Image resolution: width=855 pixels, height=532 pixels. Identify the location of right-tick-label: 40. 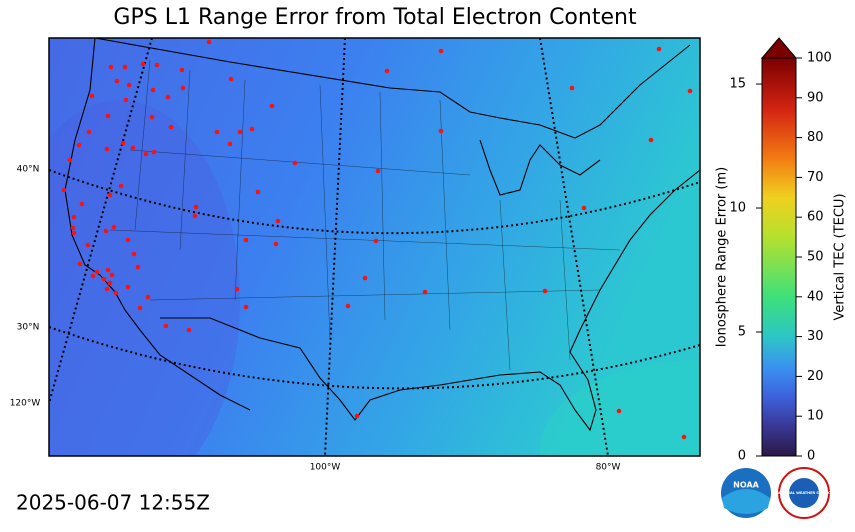
(815, 296).